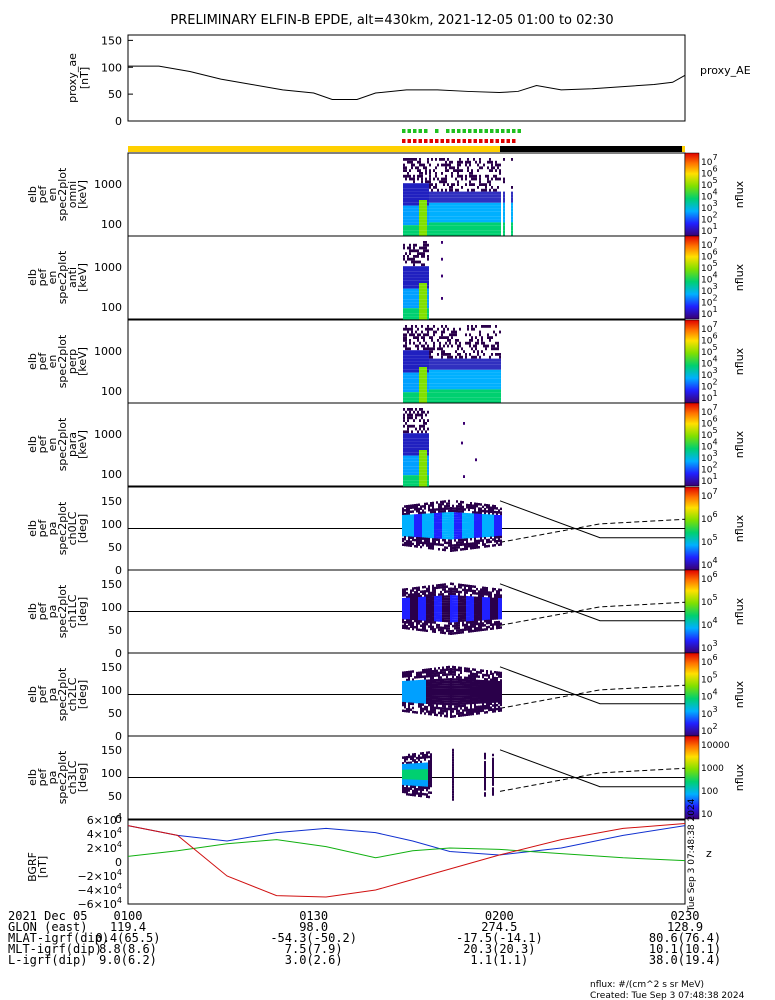 This screenshot has height=1000, width=775. Describe the element at coordinates (709, 712) in the screenshot. I see `colorbar-tick: 10³` at that location.